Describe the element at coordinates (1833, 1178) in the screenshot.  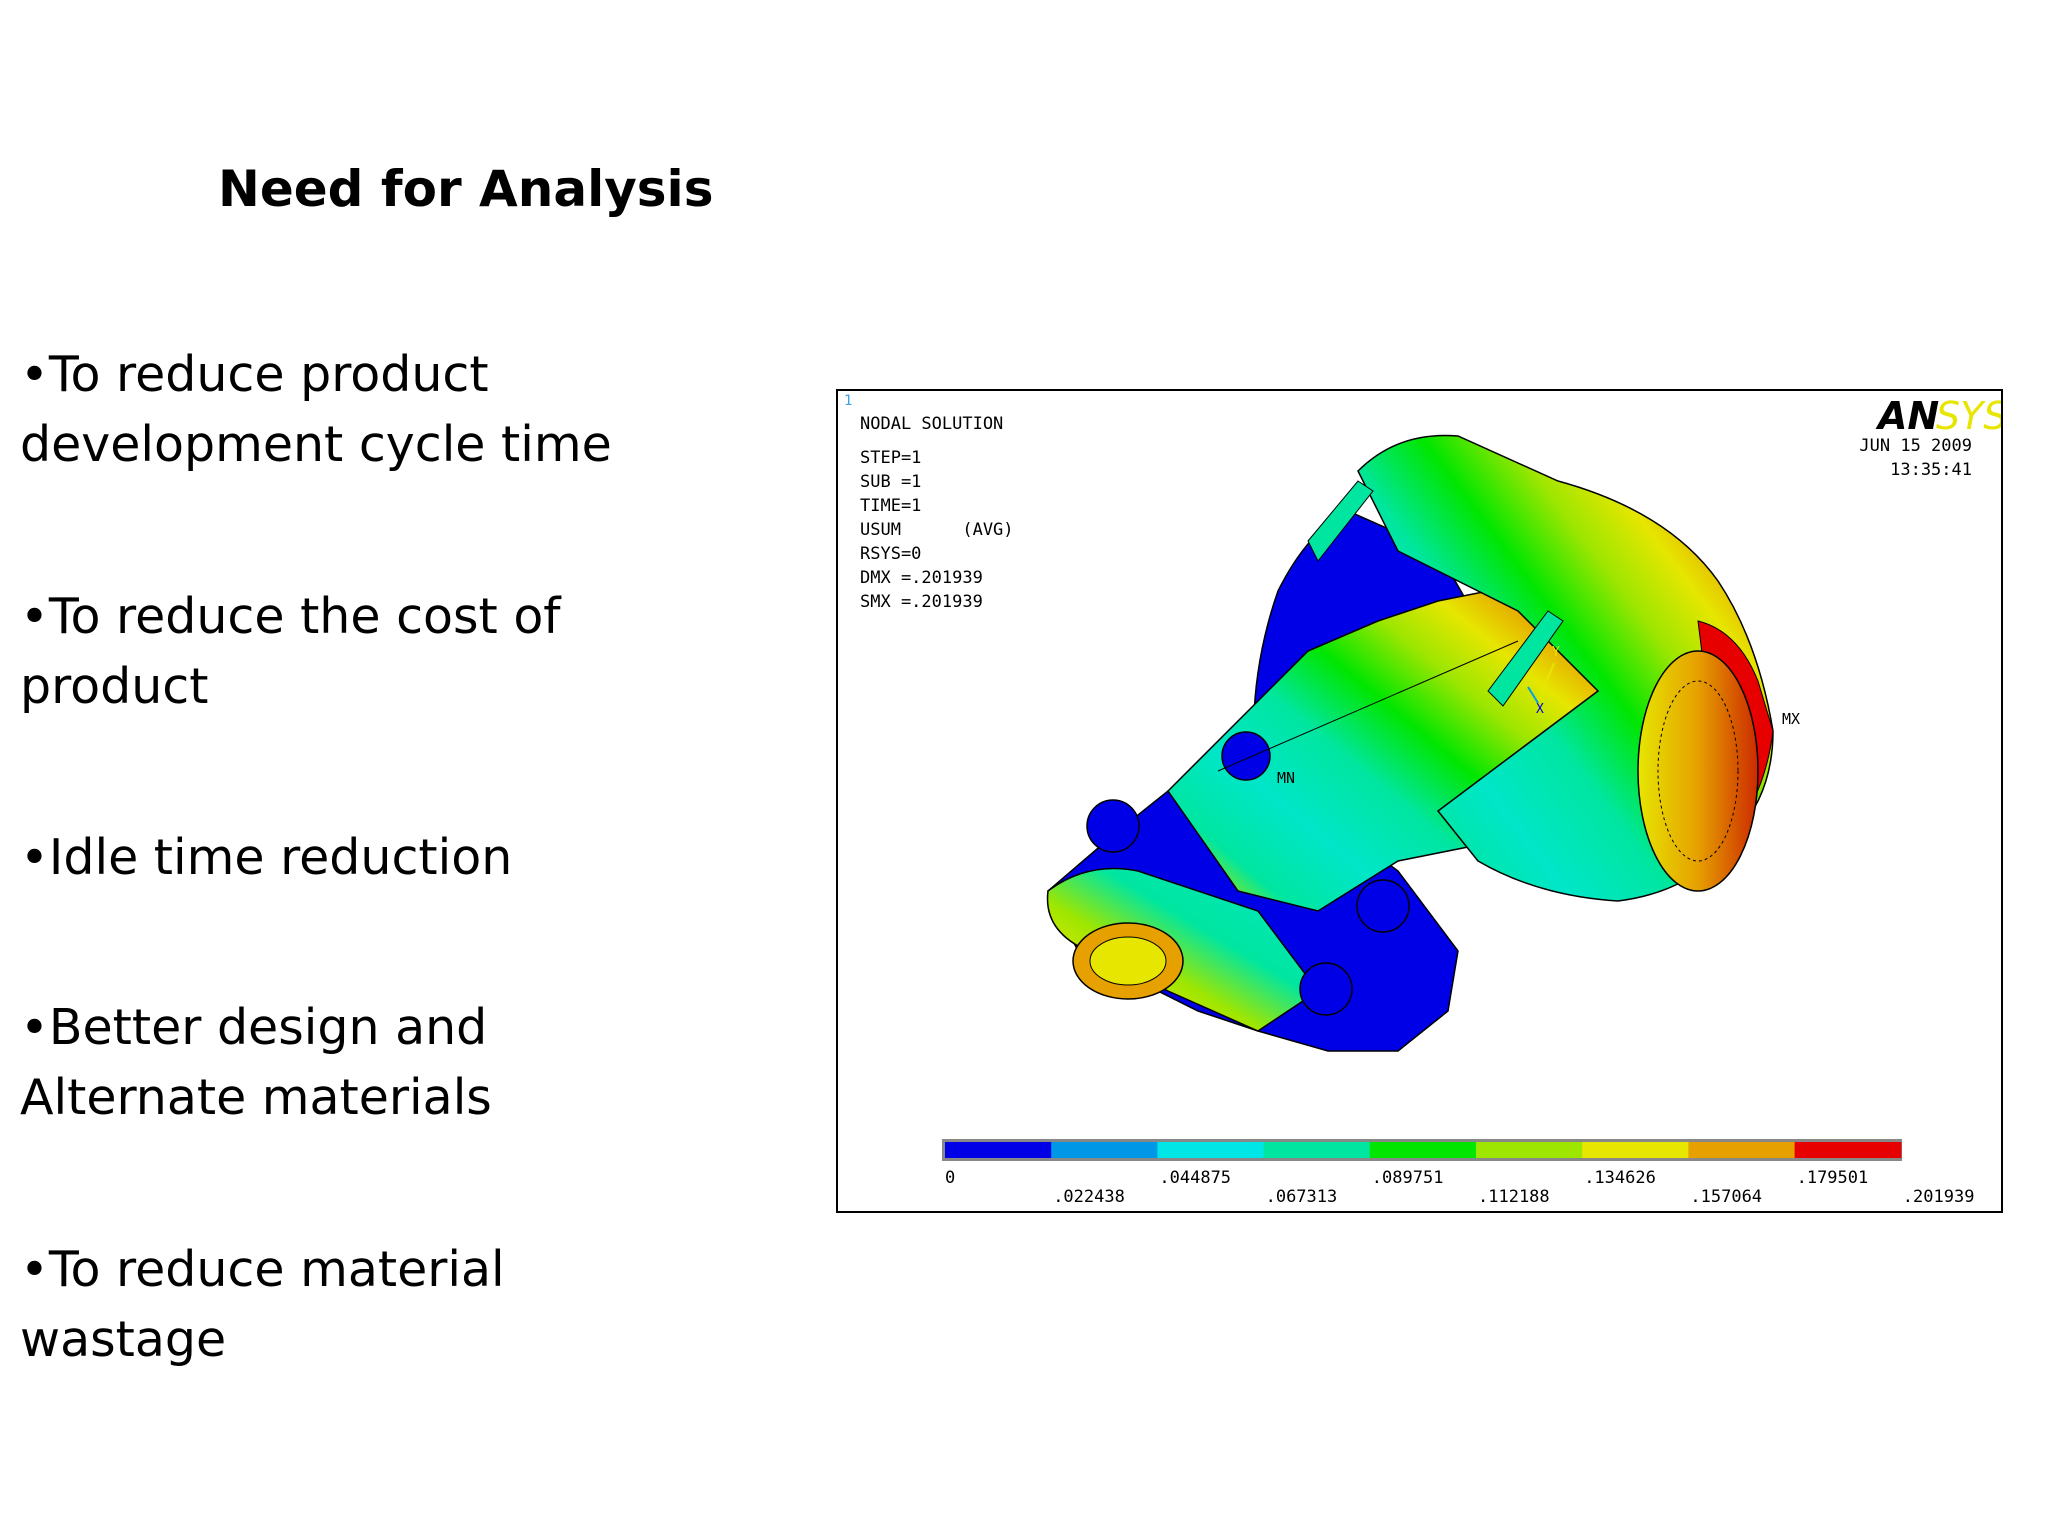
I see `legend-top-label-5: .179501` at that location.